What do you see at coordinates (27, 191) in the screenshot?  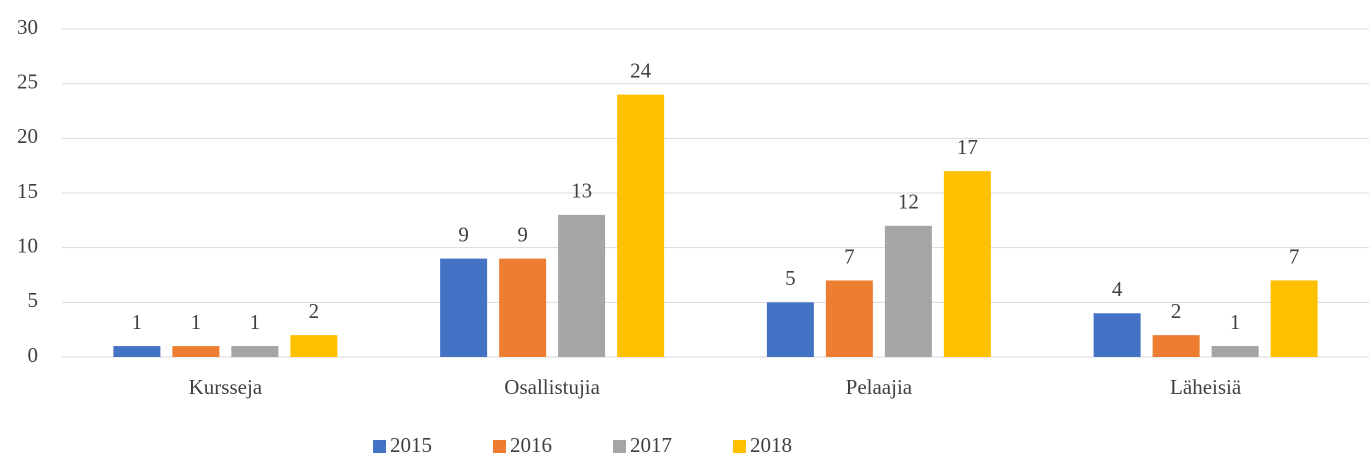 I see `y-tick-label: 15` at bounding box center [27, 191].